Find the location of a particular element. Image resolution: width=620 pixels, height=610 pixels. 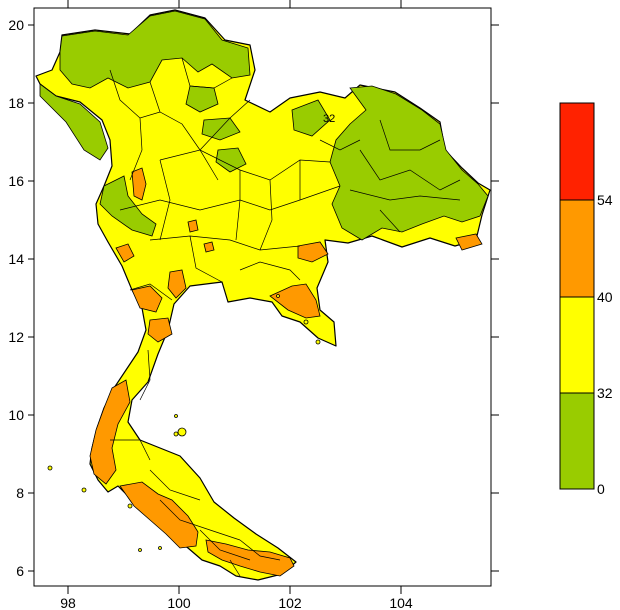

legend-bin-orange is located at coordinates (577, 248).